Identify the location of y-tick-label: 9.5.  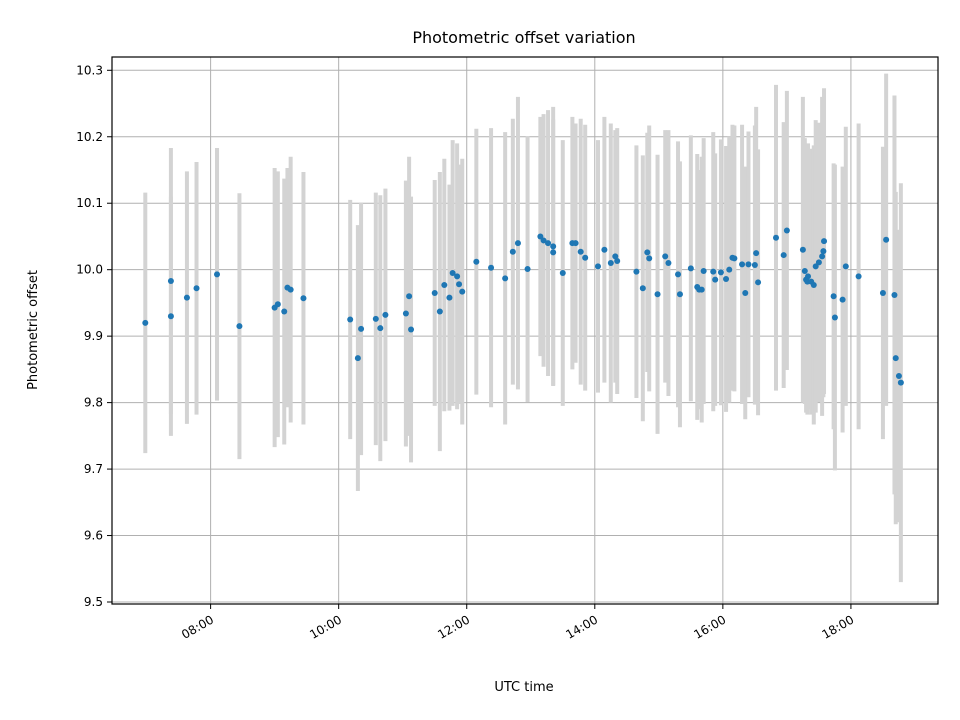
(93, 602).